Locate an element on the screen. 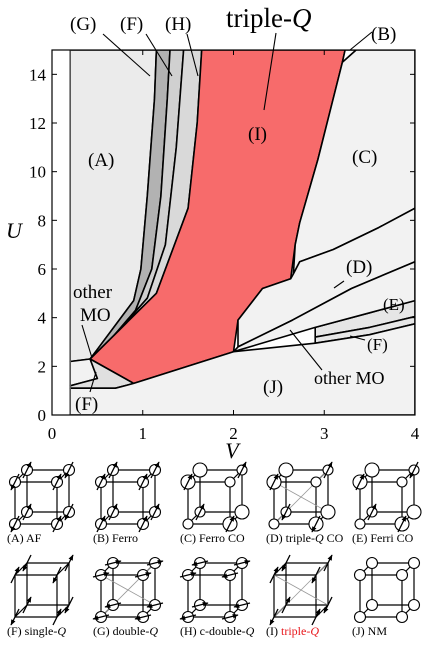  cube-edge is located at coordinates (322, 611).